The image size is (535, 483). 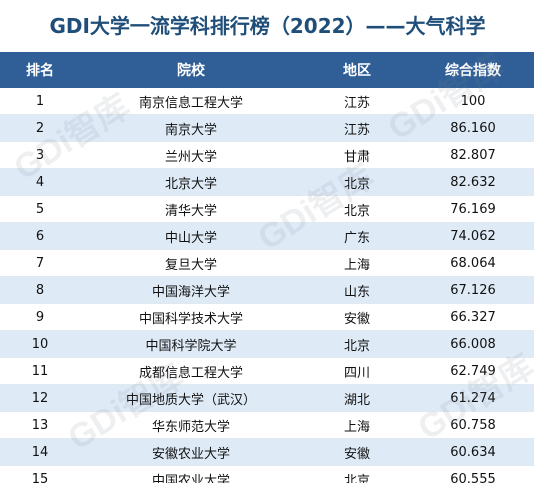 I want to click on school-cell: 兰州大学, so click(x=191, y=155).